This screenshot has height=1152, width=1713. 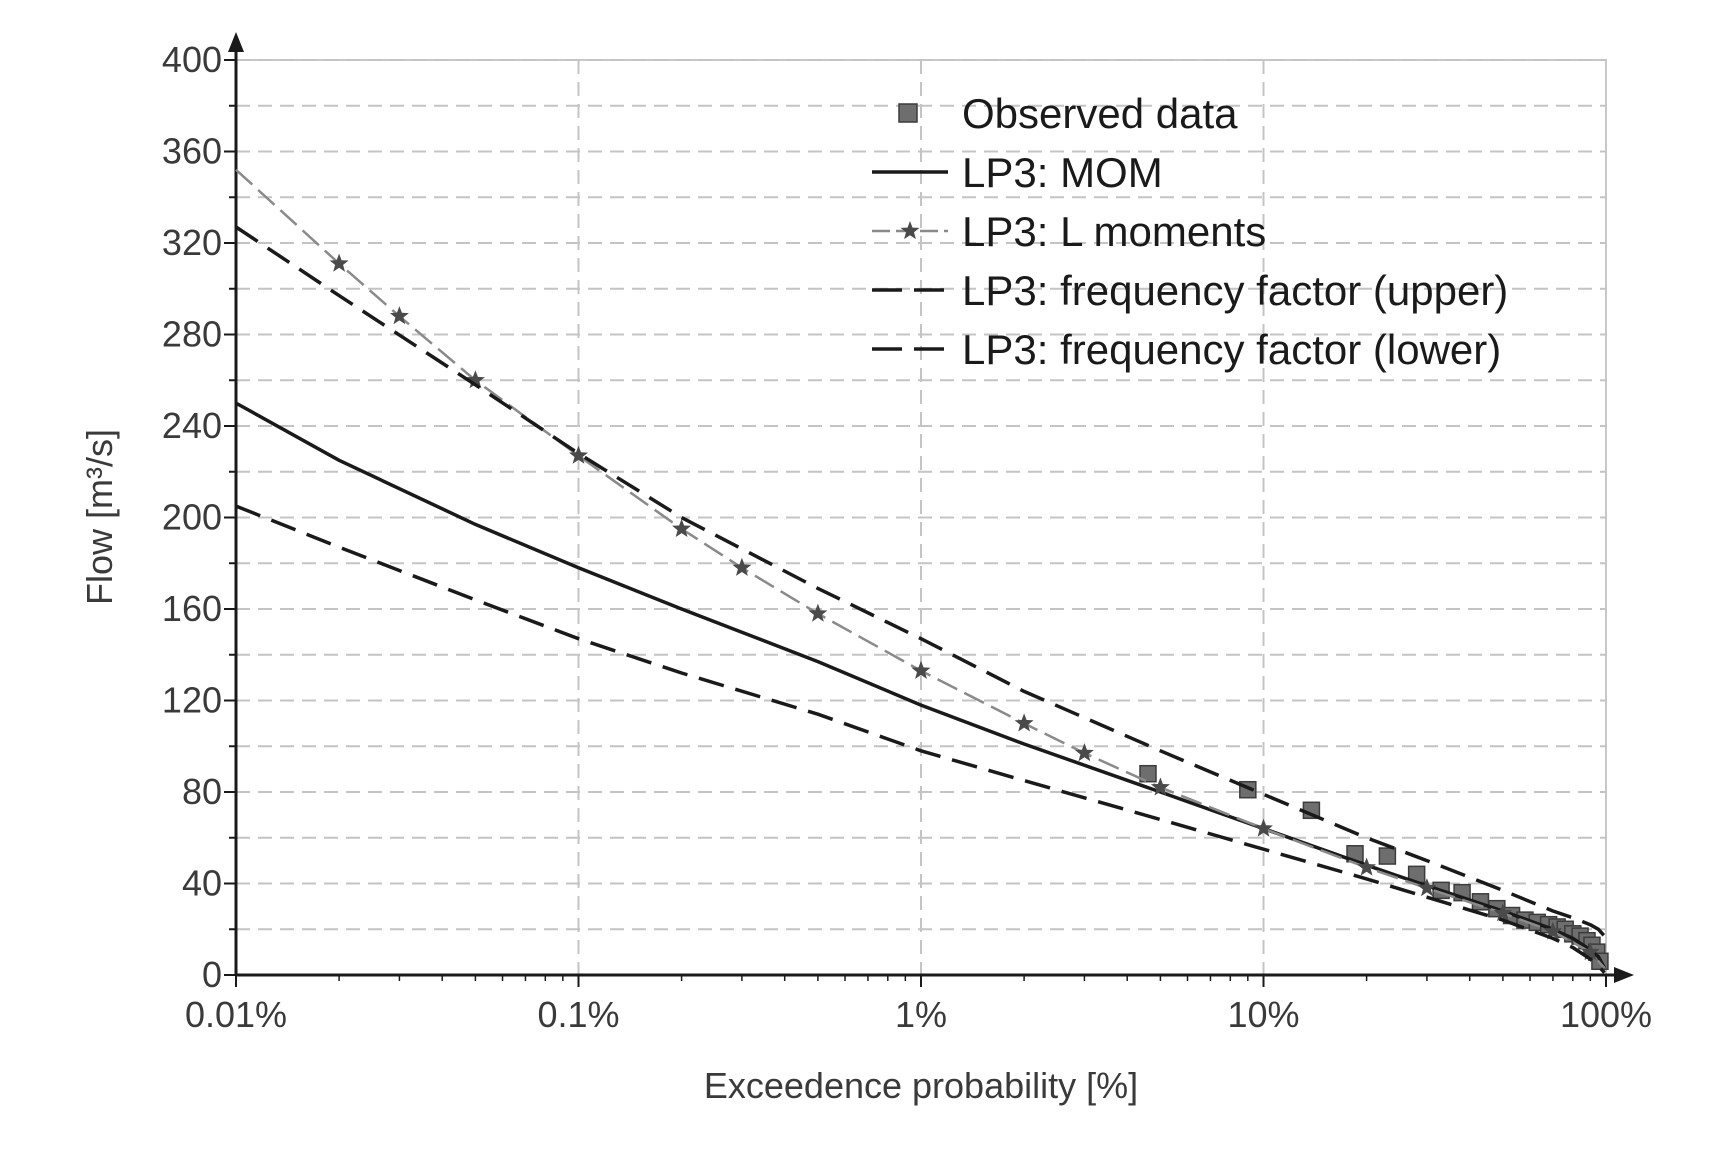 I want to click on x-tick-label: 100%, so click(x=1606, y=1014).